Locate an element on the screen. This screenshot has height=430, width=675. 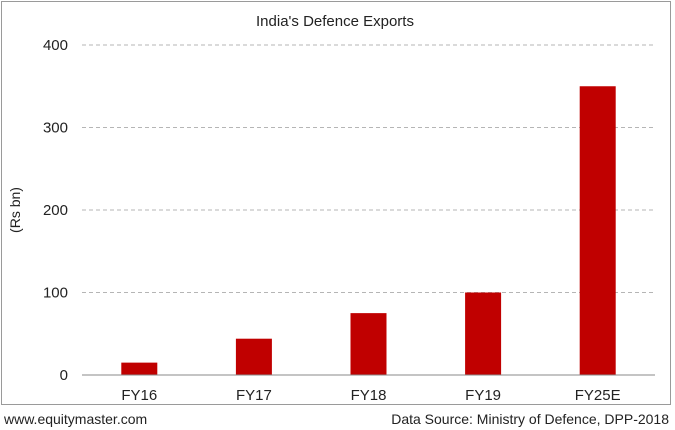
x-tick-label: FY25E is located at coordinates (598, 395).